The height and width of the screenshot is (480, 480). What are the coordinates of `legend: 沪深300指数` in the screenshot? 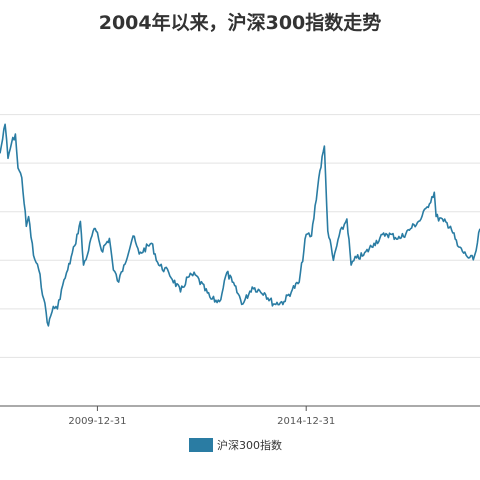 It's located at (235, 445).